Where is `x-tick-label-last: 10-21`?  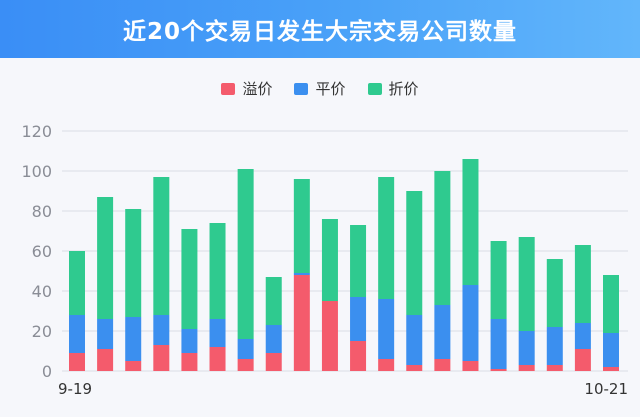
x-tick-label-last: 10-21 is located at coordinates (606, 389).